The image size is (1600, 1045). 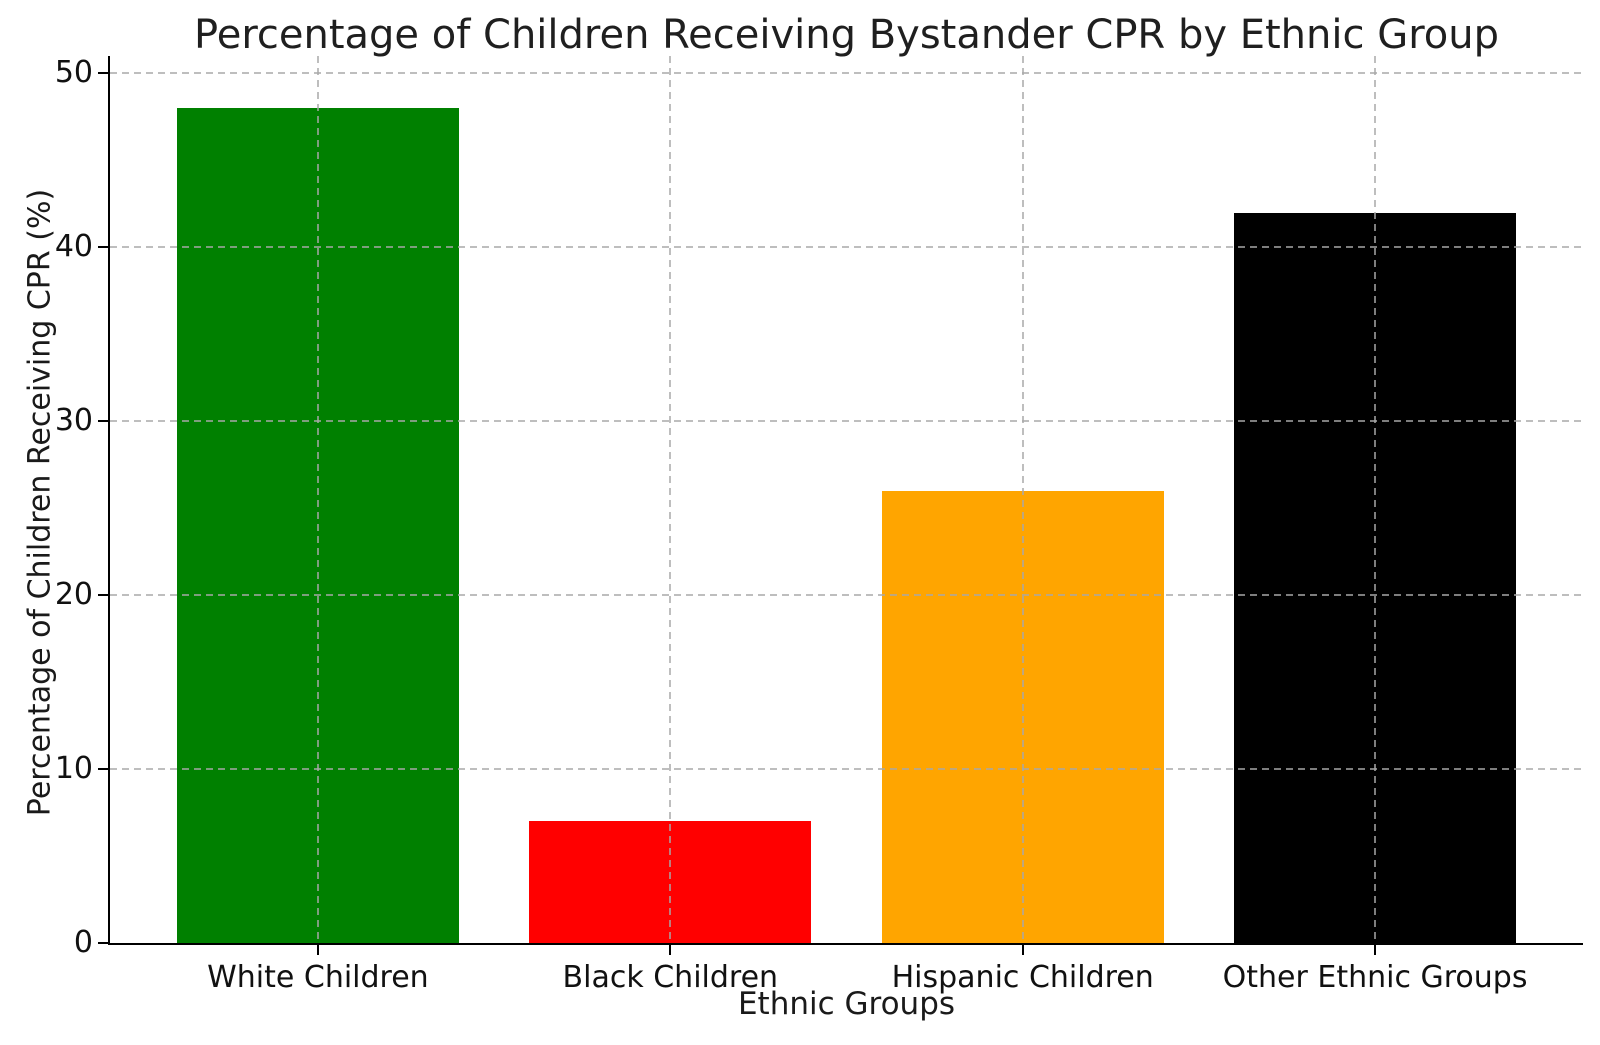 What do you see at coordinates (73, 73) in the screenshot?
I see `ytick-label-50: 50` at bounding box center [73, 73].